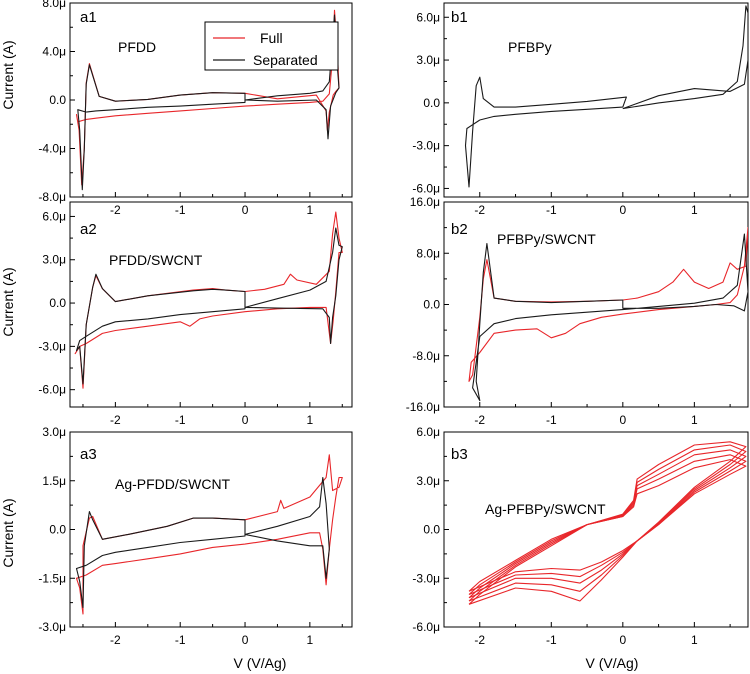  What do you see at coordinates (426, 188) in the screenshot?
I see `ytick-label-b1: -6.0μ` at bounding box center [426, 188].